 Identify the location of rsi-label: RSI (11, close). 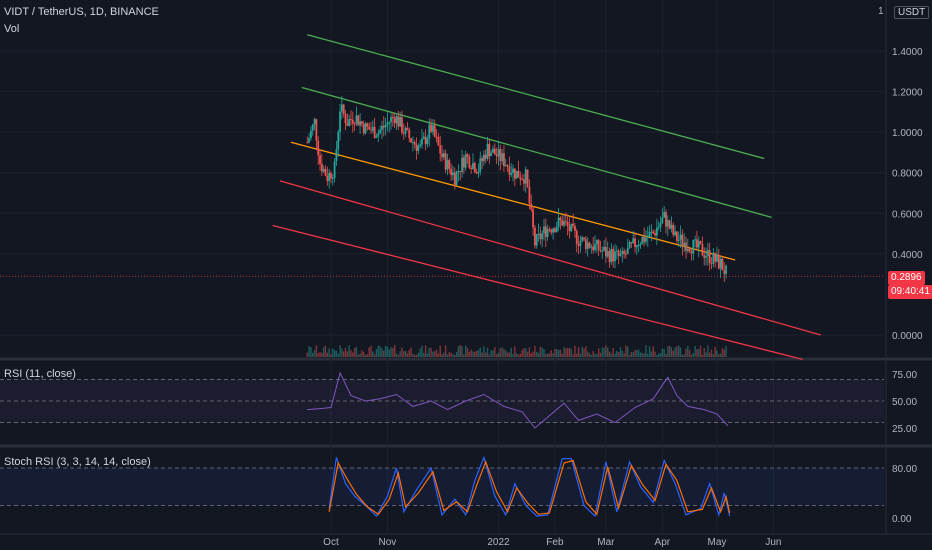
(40, 374).